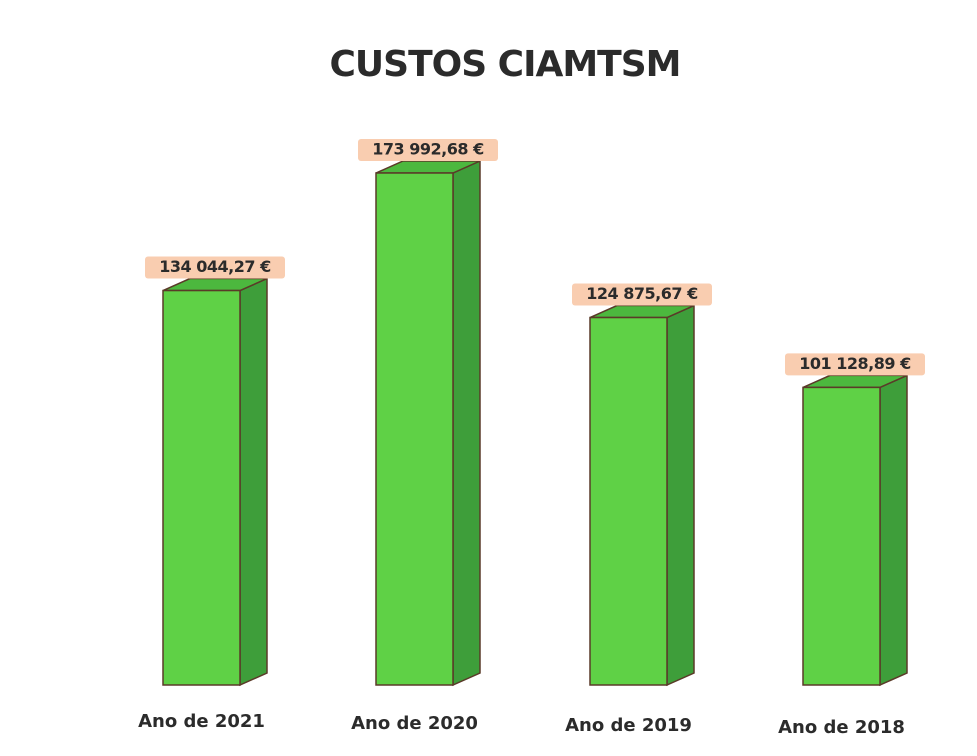 This screenshot has width=977, height=756. I want to click on chart-title: CUSTOS CIAMTSM, so click(504, 64).